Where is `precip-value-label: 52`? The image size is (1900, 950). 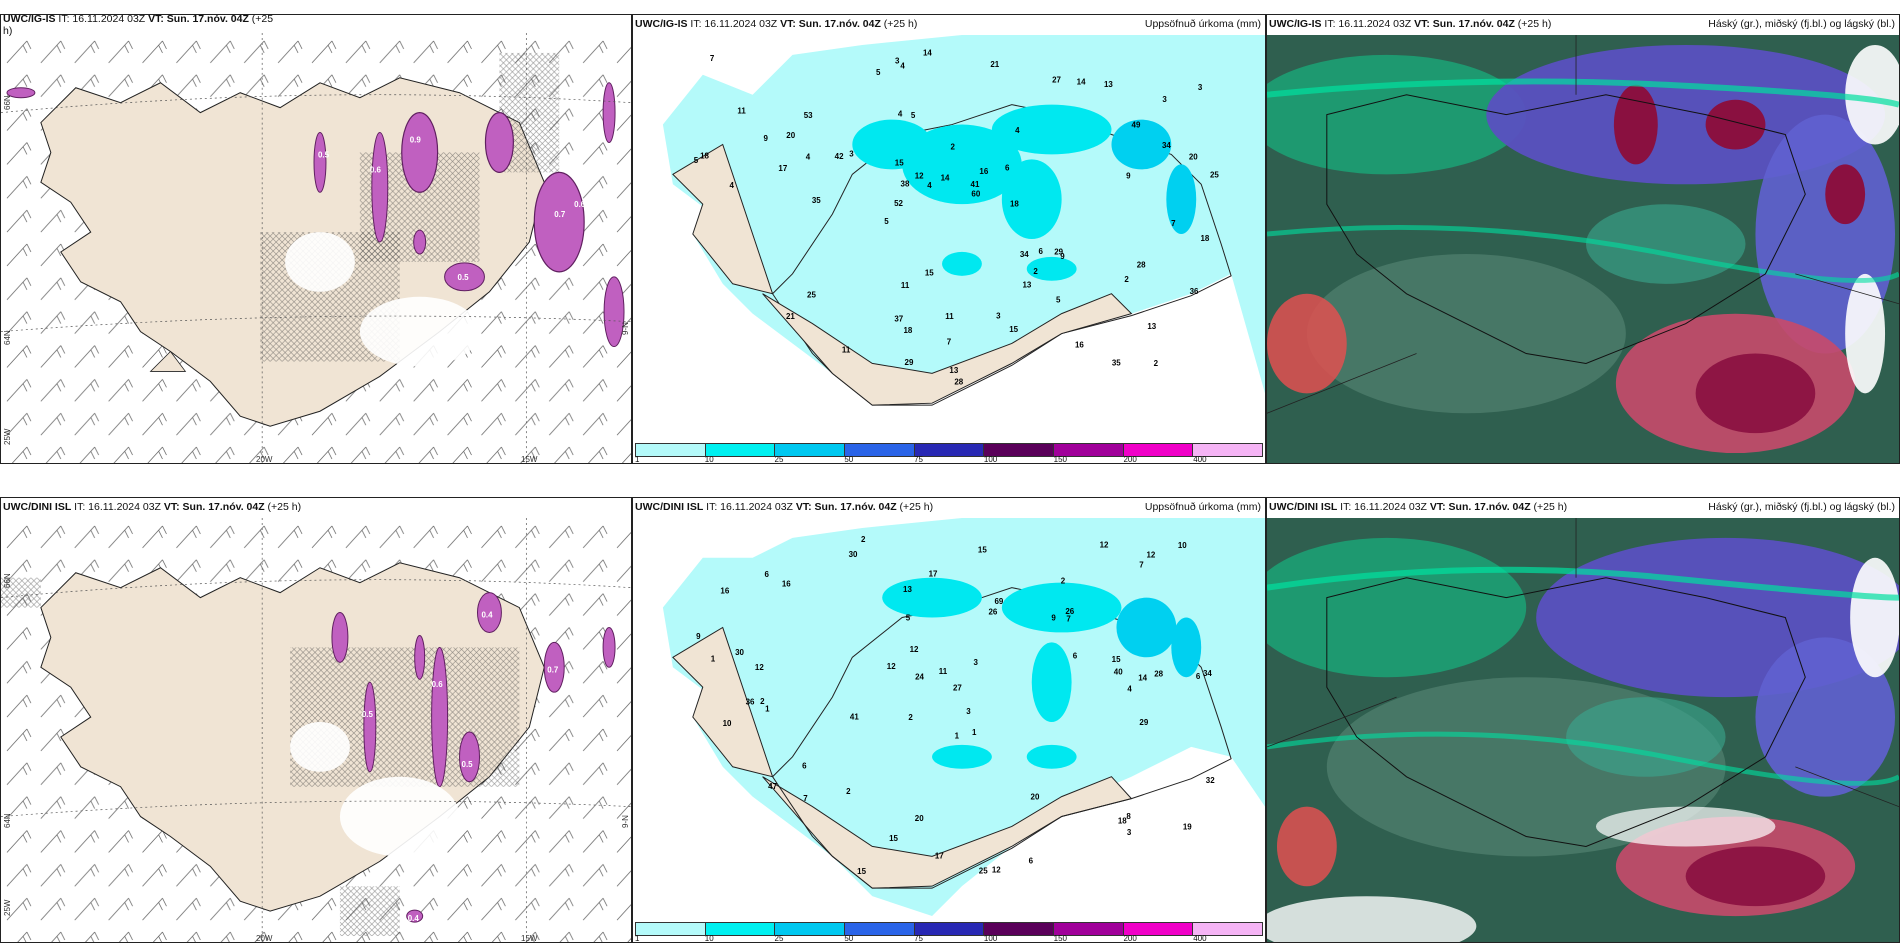
precip-value-label: 52 is located at coordinates (898, 203).